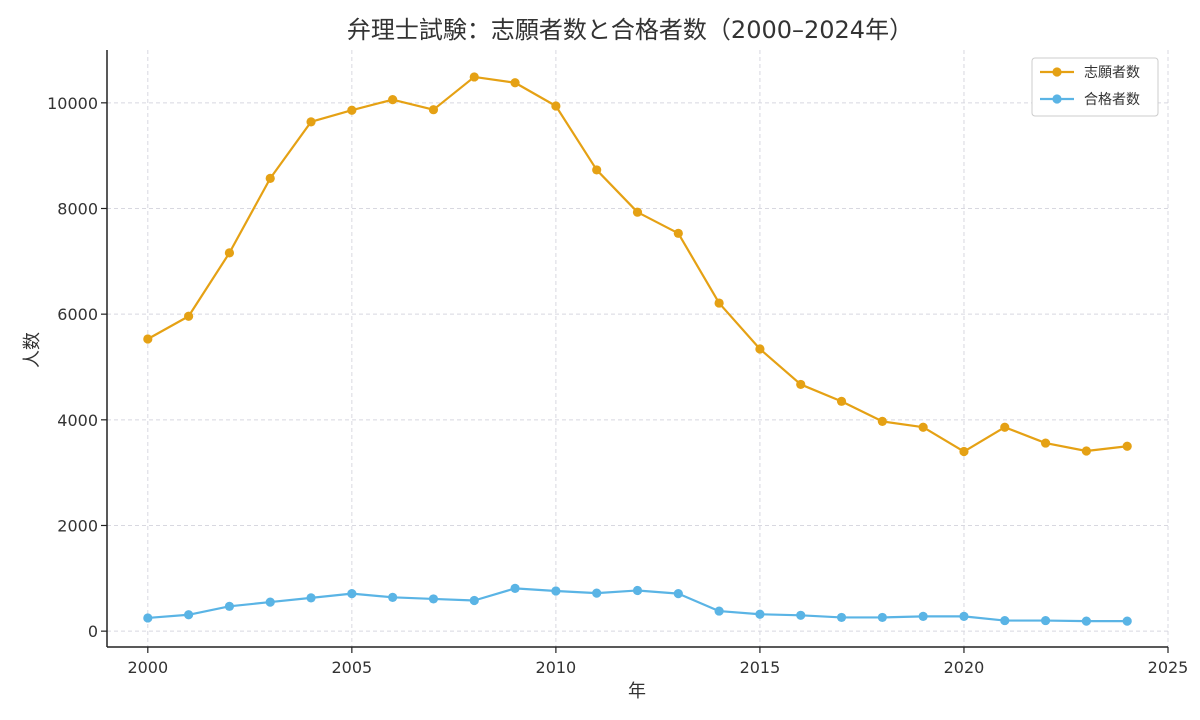 Image resolution: width=1200 pixels, height=720 pixels. I want to click on x-tick-label: 2015, so click(760, 667).